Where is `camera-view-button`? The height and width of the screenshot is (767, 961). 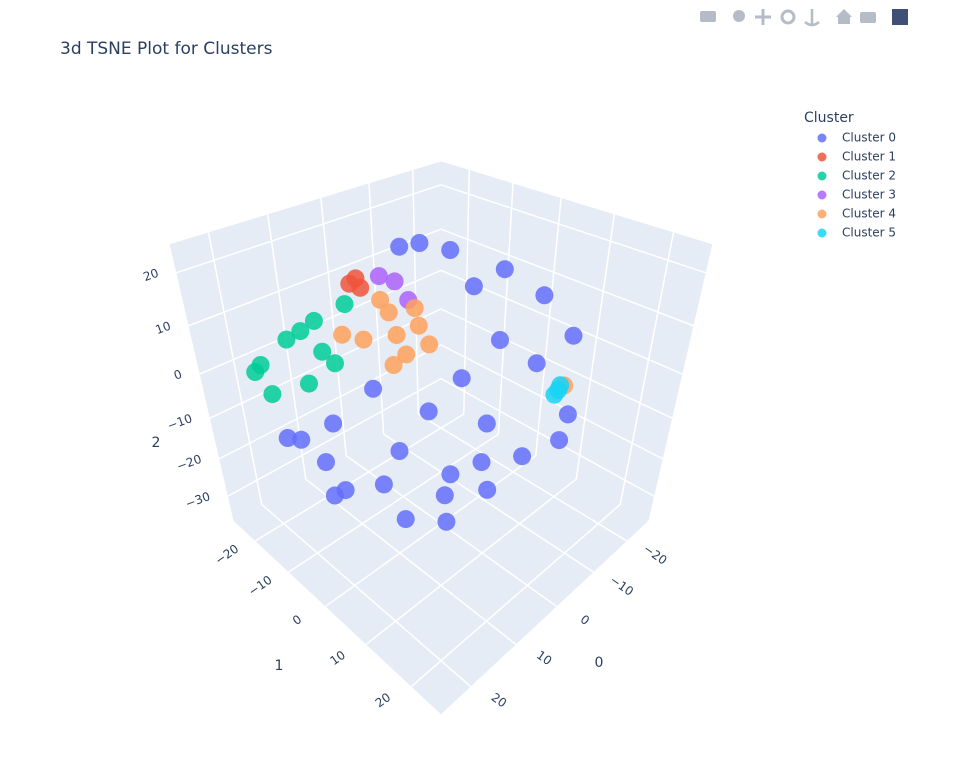
camera-view-button is located at coordinates (868, 17).